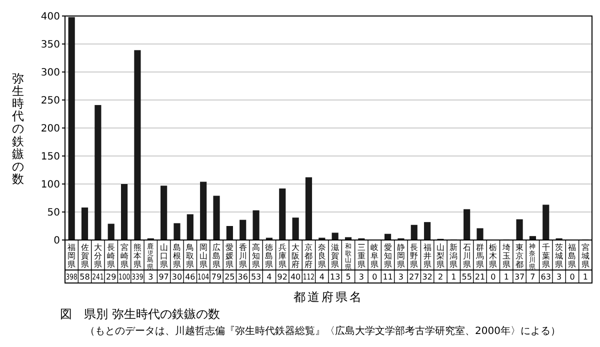  I want to click on x-tick-label: 三重県, so click(361, 256).